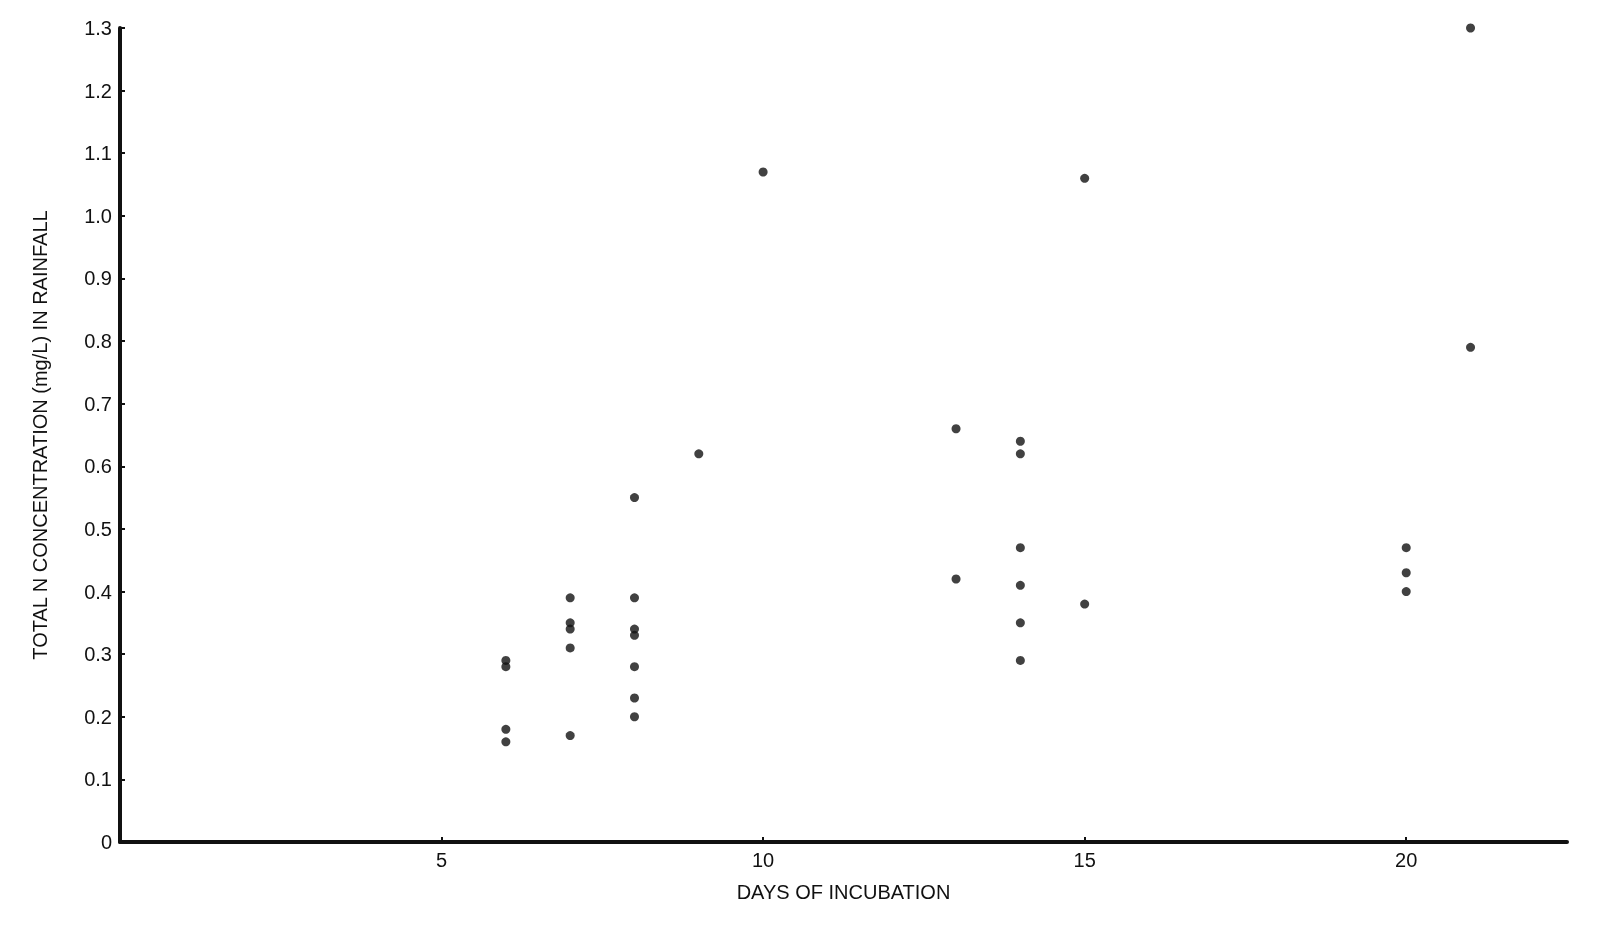 The image size is (1612, 932). Describe the element at coordinates (1084, 860) in the screenshot. I see `x-tick-label: 15` at that location.